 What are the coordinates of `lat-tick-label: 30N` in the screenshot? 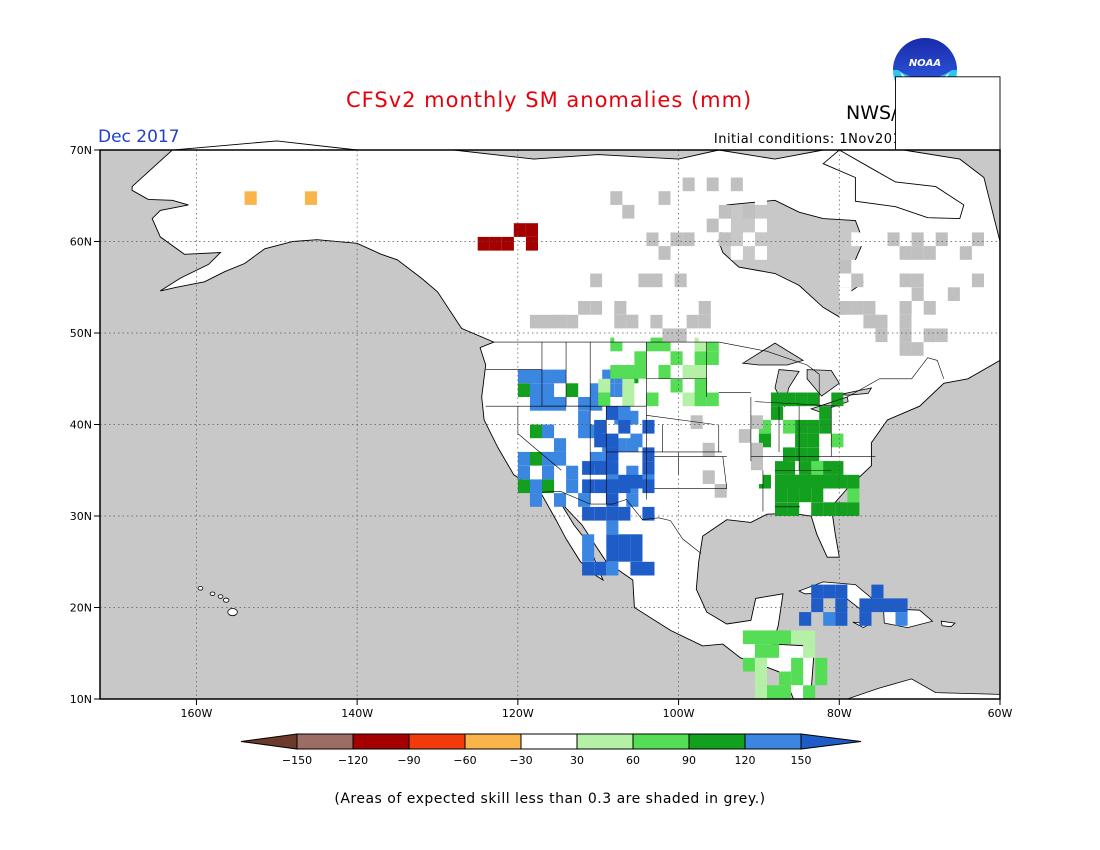 It's located at (81, 516).